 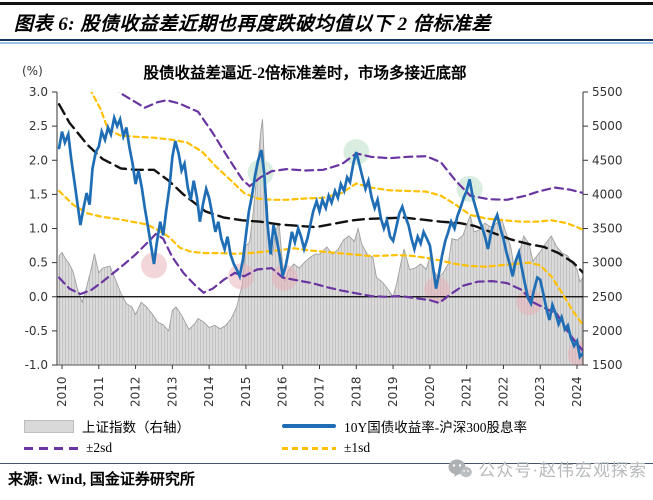 I want to click on svg-text: 5500, so click(x=607, y=92).